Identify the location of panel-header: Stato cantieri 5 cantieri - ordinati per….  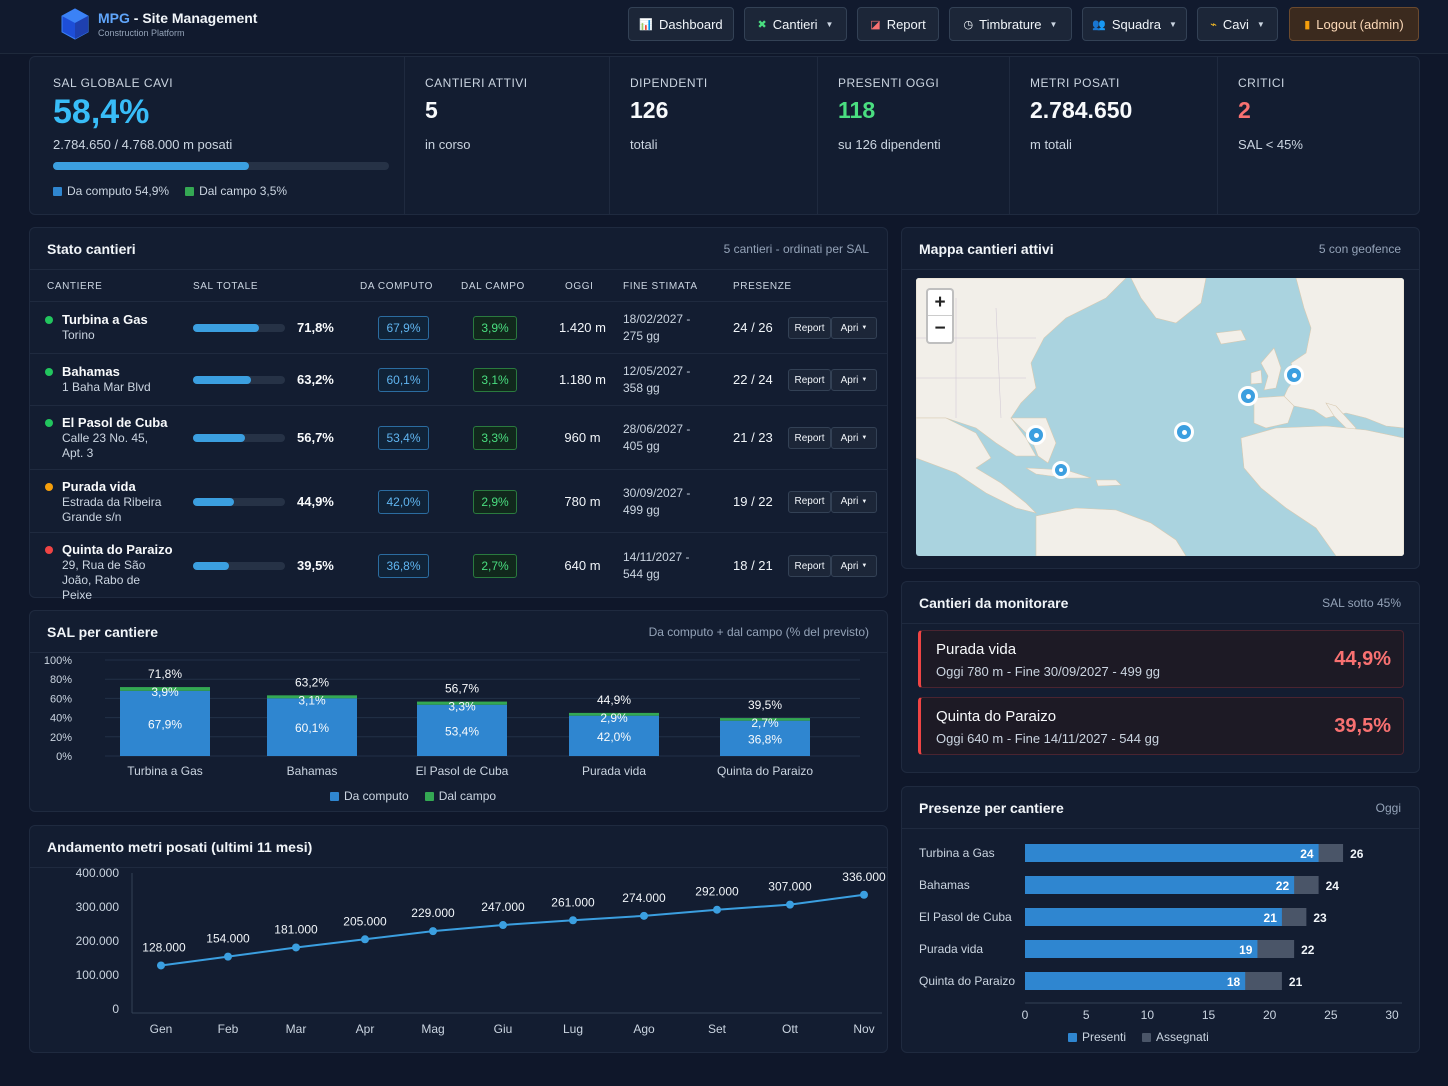
(458, 249).